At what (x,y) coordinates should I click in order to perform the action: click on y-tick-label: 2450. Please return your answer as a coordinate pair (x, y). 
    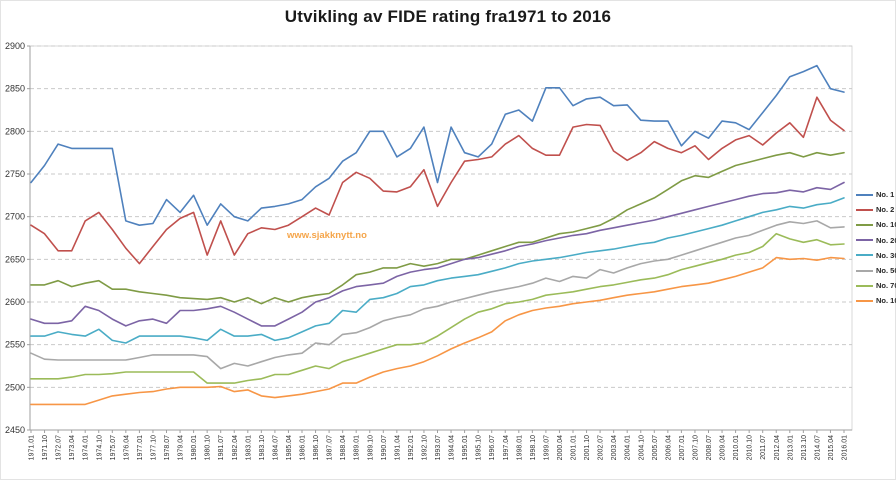
    Looking at the image, I should click on (15, 430).